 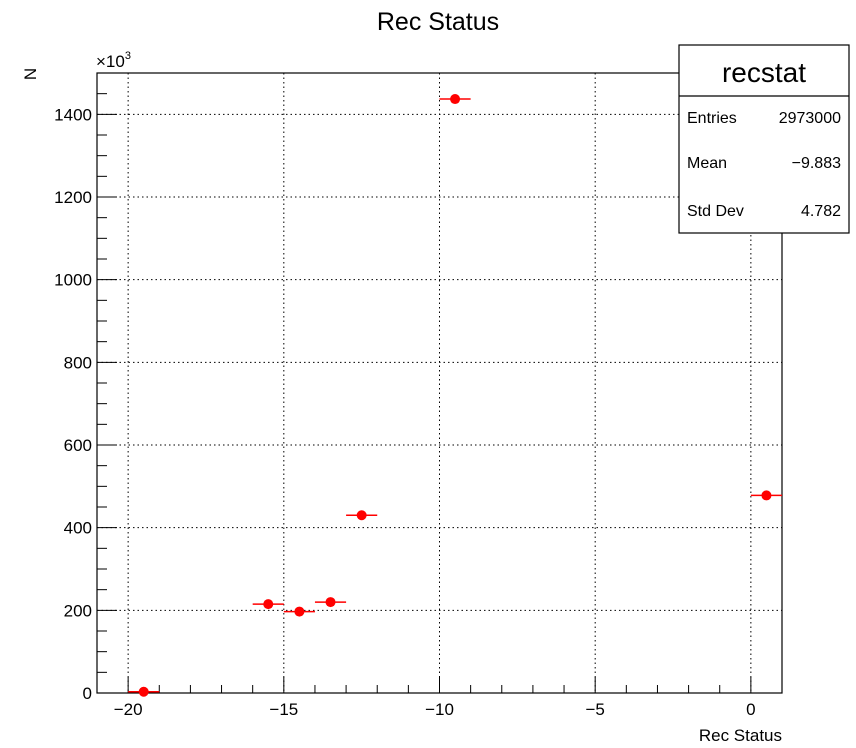 I want to click on stats-box-frame, so click(x=764, y=139).